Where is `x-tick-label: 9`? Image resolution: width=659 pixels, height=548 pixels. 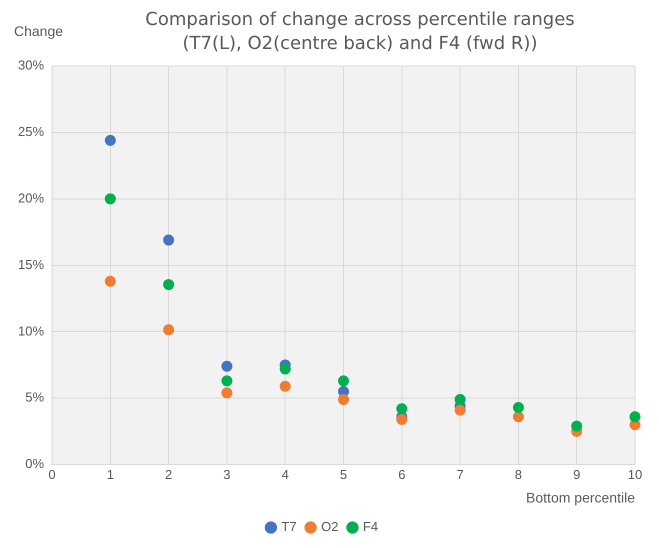
x-tick-label: 9 is located at coordinates (576, 474).